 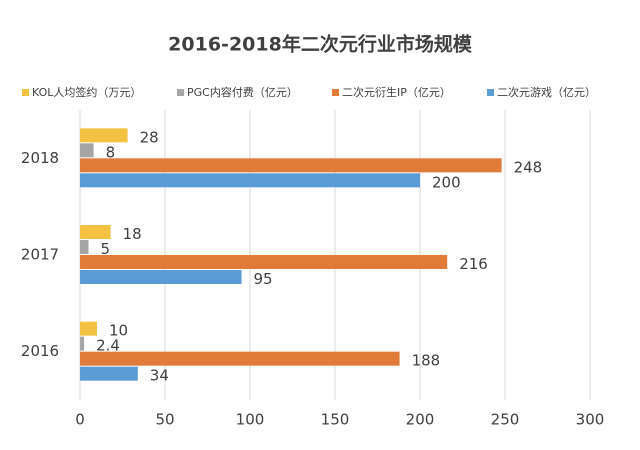 What do you see at coordinates (505, 420) in the screenshot?
I see `x-tick-label: 250` at bounding box center [505, 420].